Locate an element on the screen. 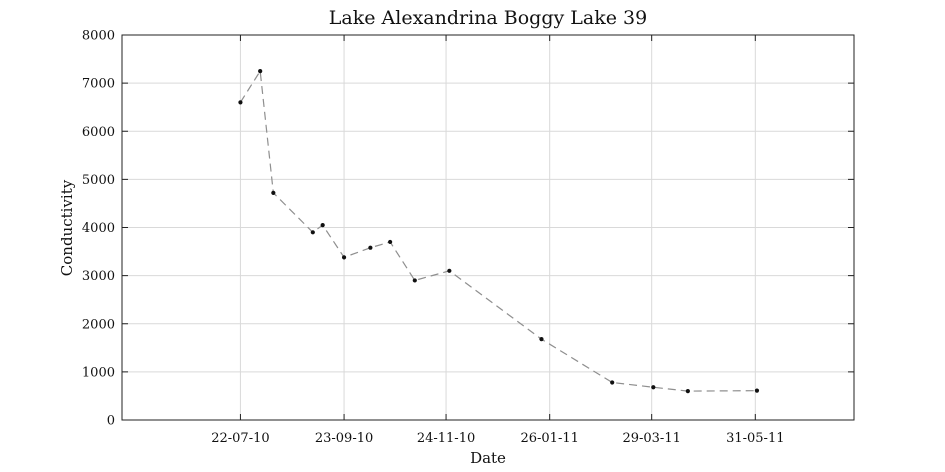 The width and height of the screenshot is (945, 472). x-axis-label: Date is located at coordinates (488, 458).